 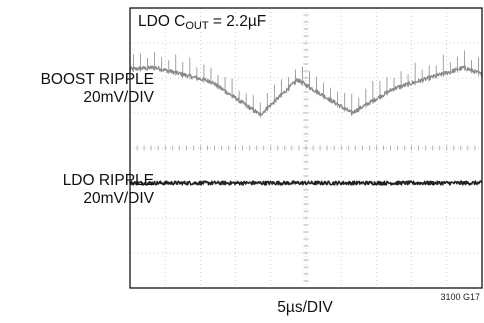 What do you see at coordinates (162, 21) in the screenshot?
I see `title-prefix: LDO C` at bounding box center [162, 21].